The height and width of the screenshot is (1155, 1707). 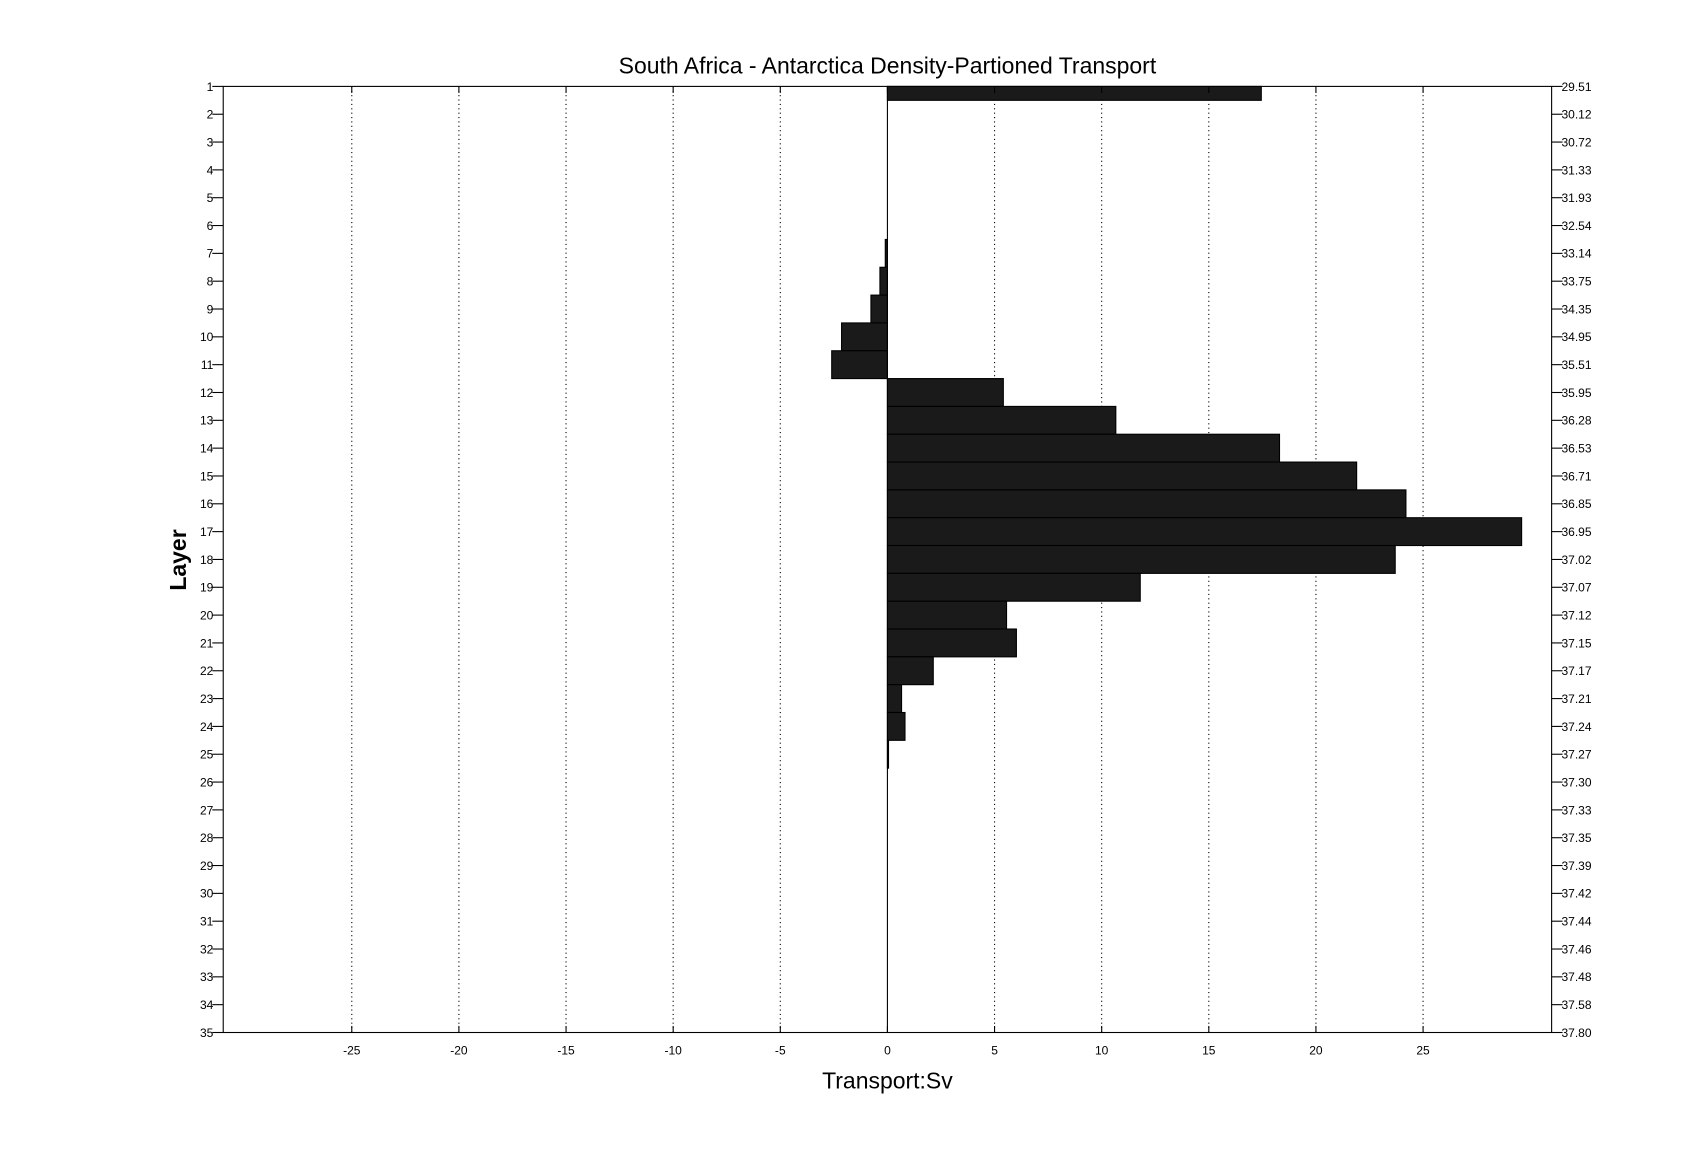 I want to click on y-tick-label-right: 35.95, so click(x=1576, y=393).